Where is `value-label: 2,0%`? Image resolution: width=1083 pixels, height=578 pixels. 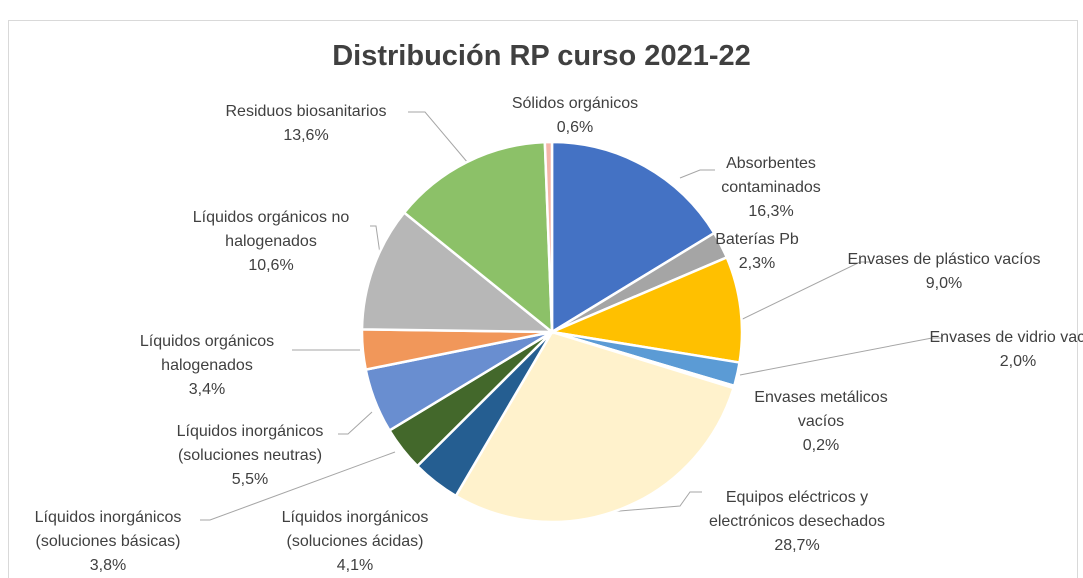 value-label: 2,0% is located at coordinates (1018, 361).